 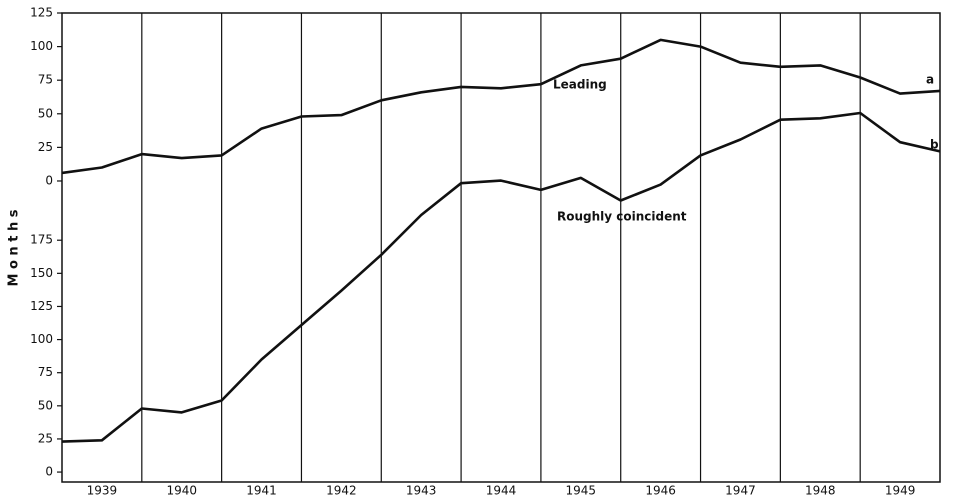 What do you see at coordinates (820, 490) in the screenshot?
I see `x-tick-label: 1948` at bounding box center [820, 490].